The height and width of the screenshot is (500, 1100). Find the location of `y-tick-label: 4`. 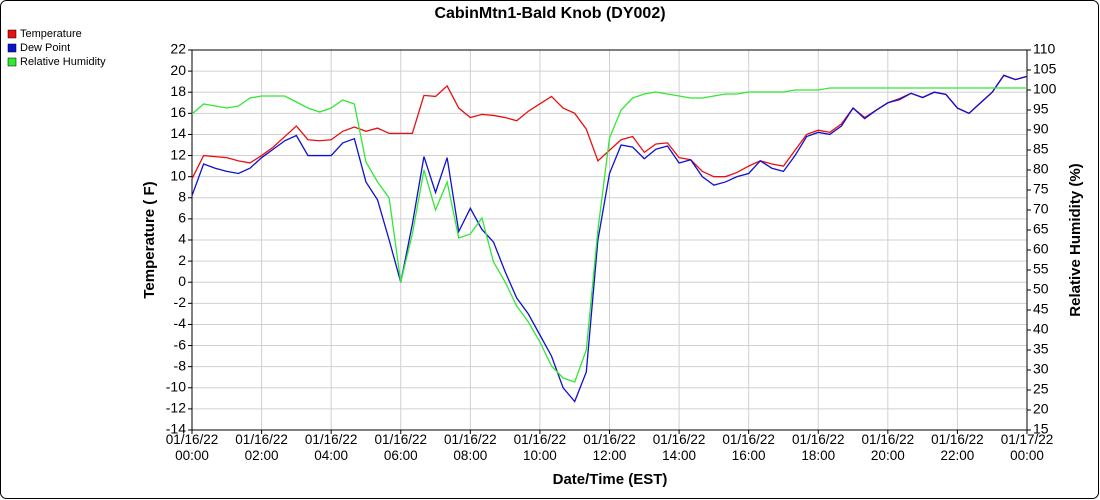

y-tick-label: 4 is located at coordinates (182, 239).